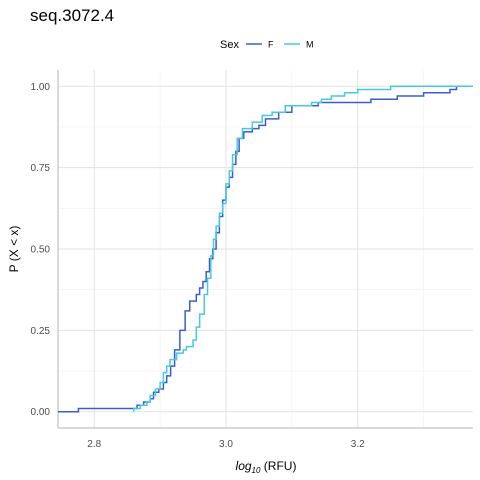 The width and height of the screenshot is (480, 480). What do you see at coordinates (41, 168) in the screenshot?
I see `y-tick-label: 0.75` at bounding box center [41, 168].